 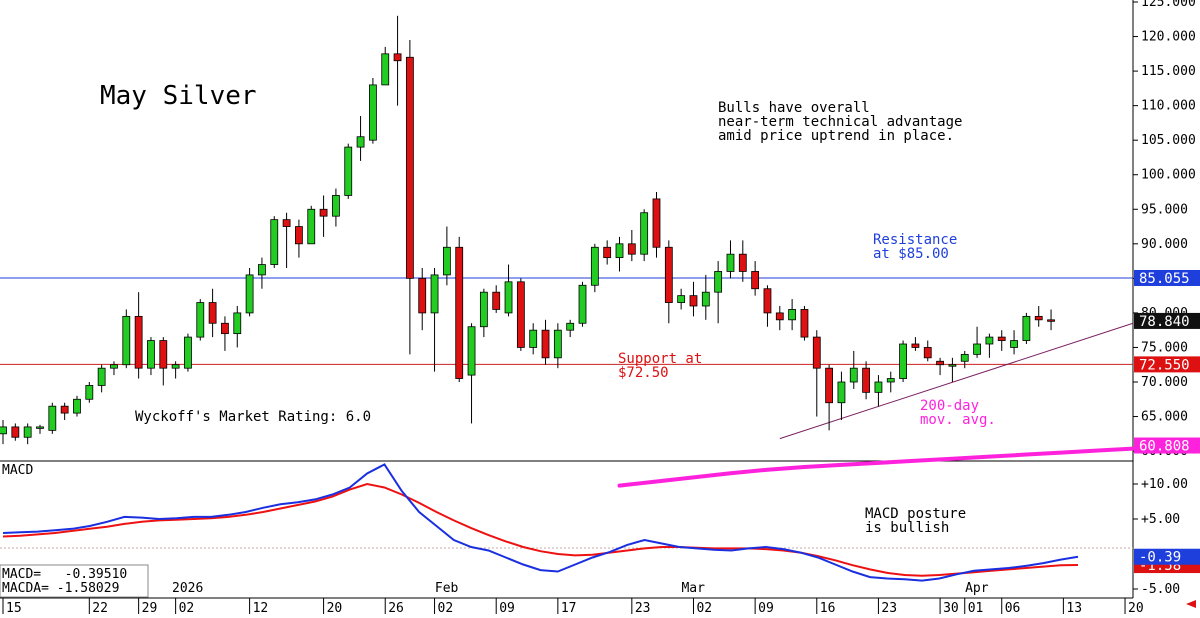 I want to click on x-tick-label: 02, so click(x=187, y=608).